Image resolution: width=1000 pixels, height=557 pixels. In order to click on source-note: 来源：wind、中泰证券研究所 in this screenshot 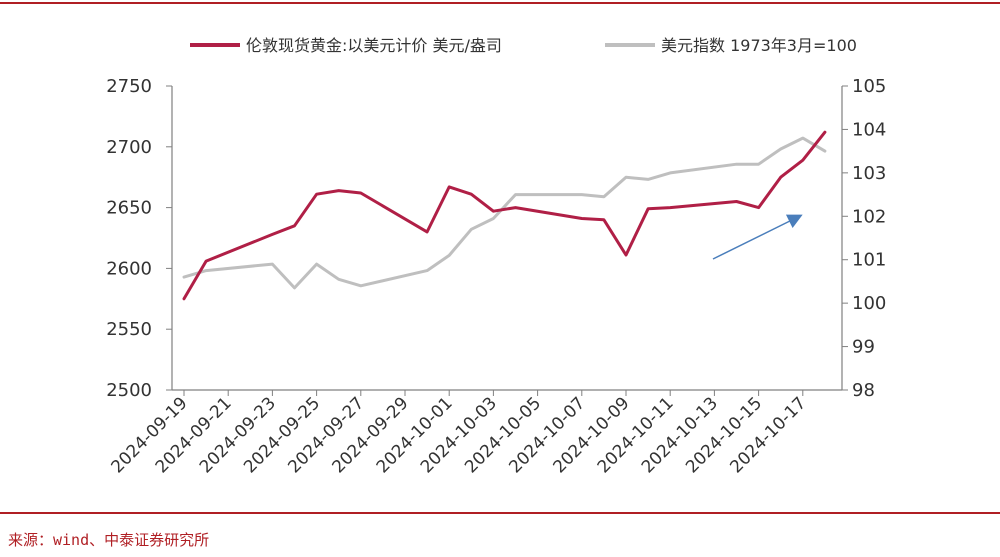, I will do `click(109, 540)`.